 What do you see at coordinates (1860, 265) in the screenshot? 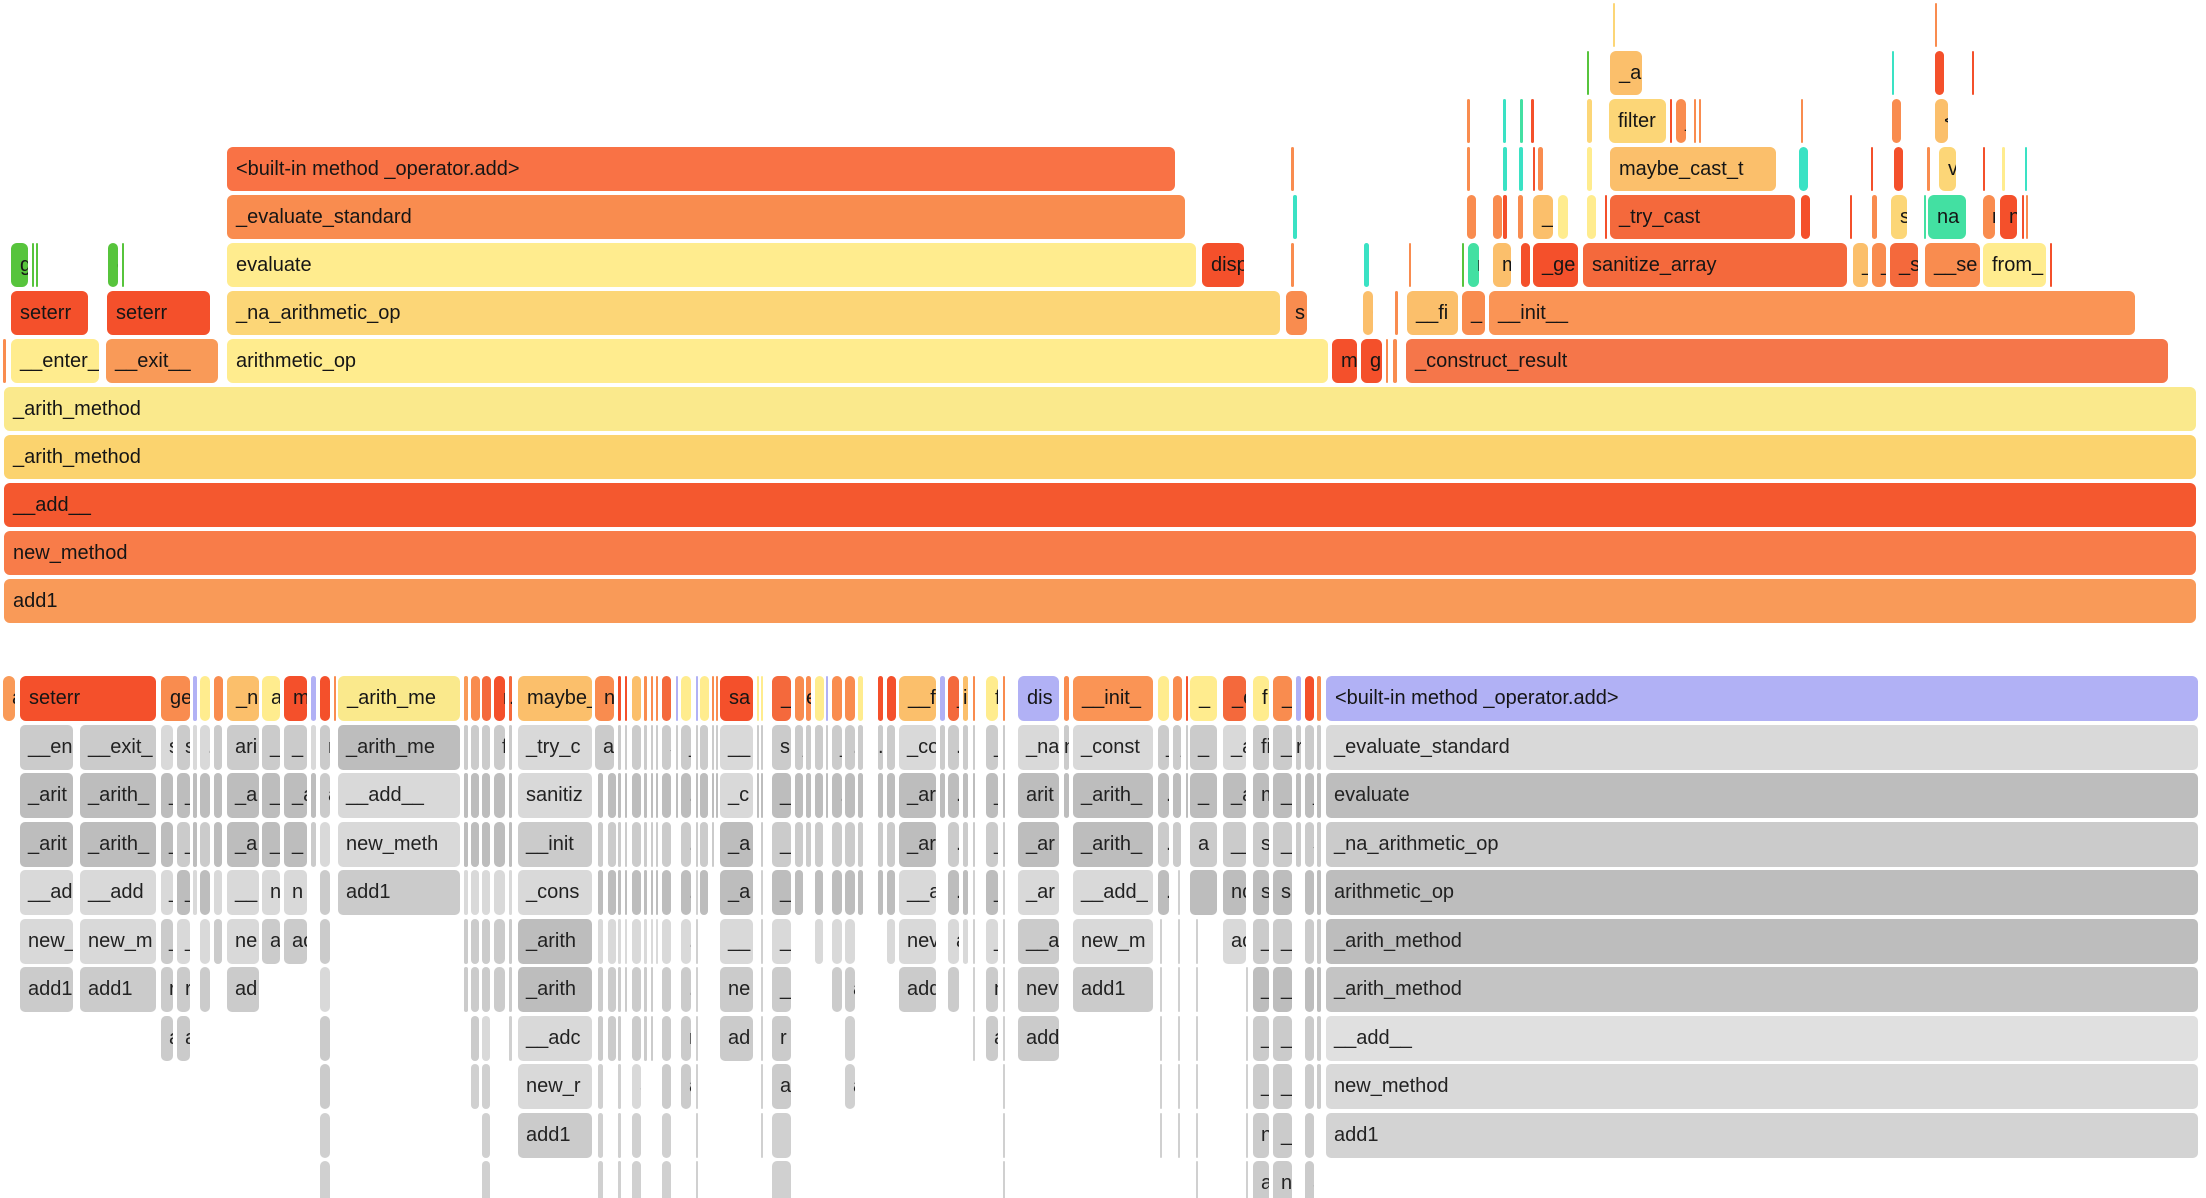
I see `frame-_: _` at bounding box center [1860, 265].